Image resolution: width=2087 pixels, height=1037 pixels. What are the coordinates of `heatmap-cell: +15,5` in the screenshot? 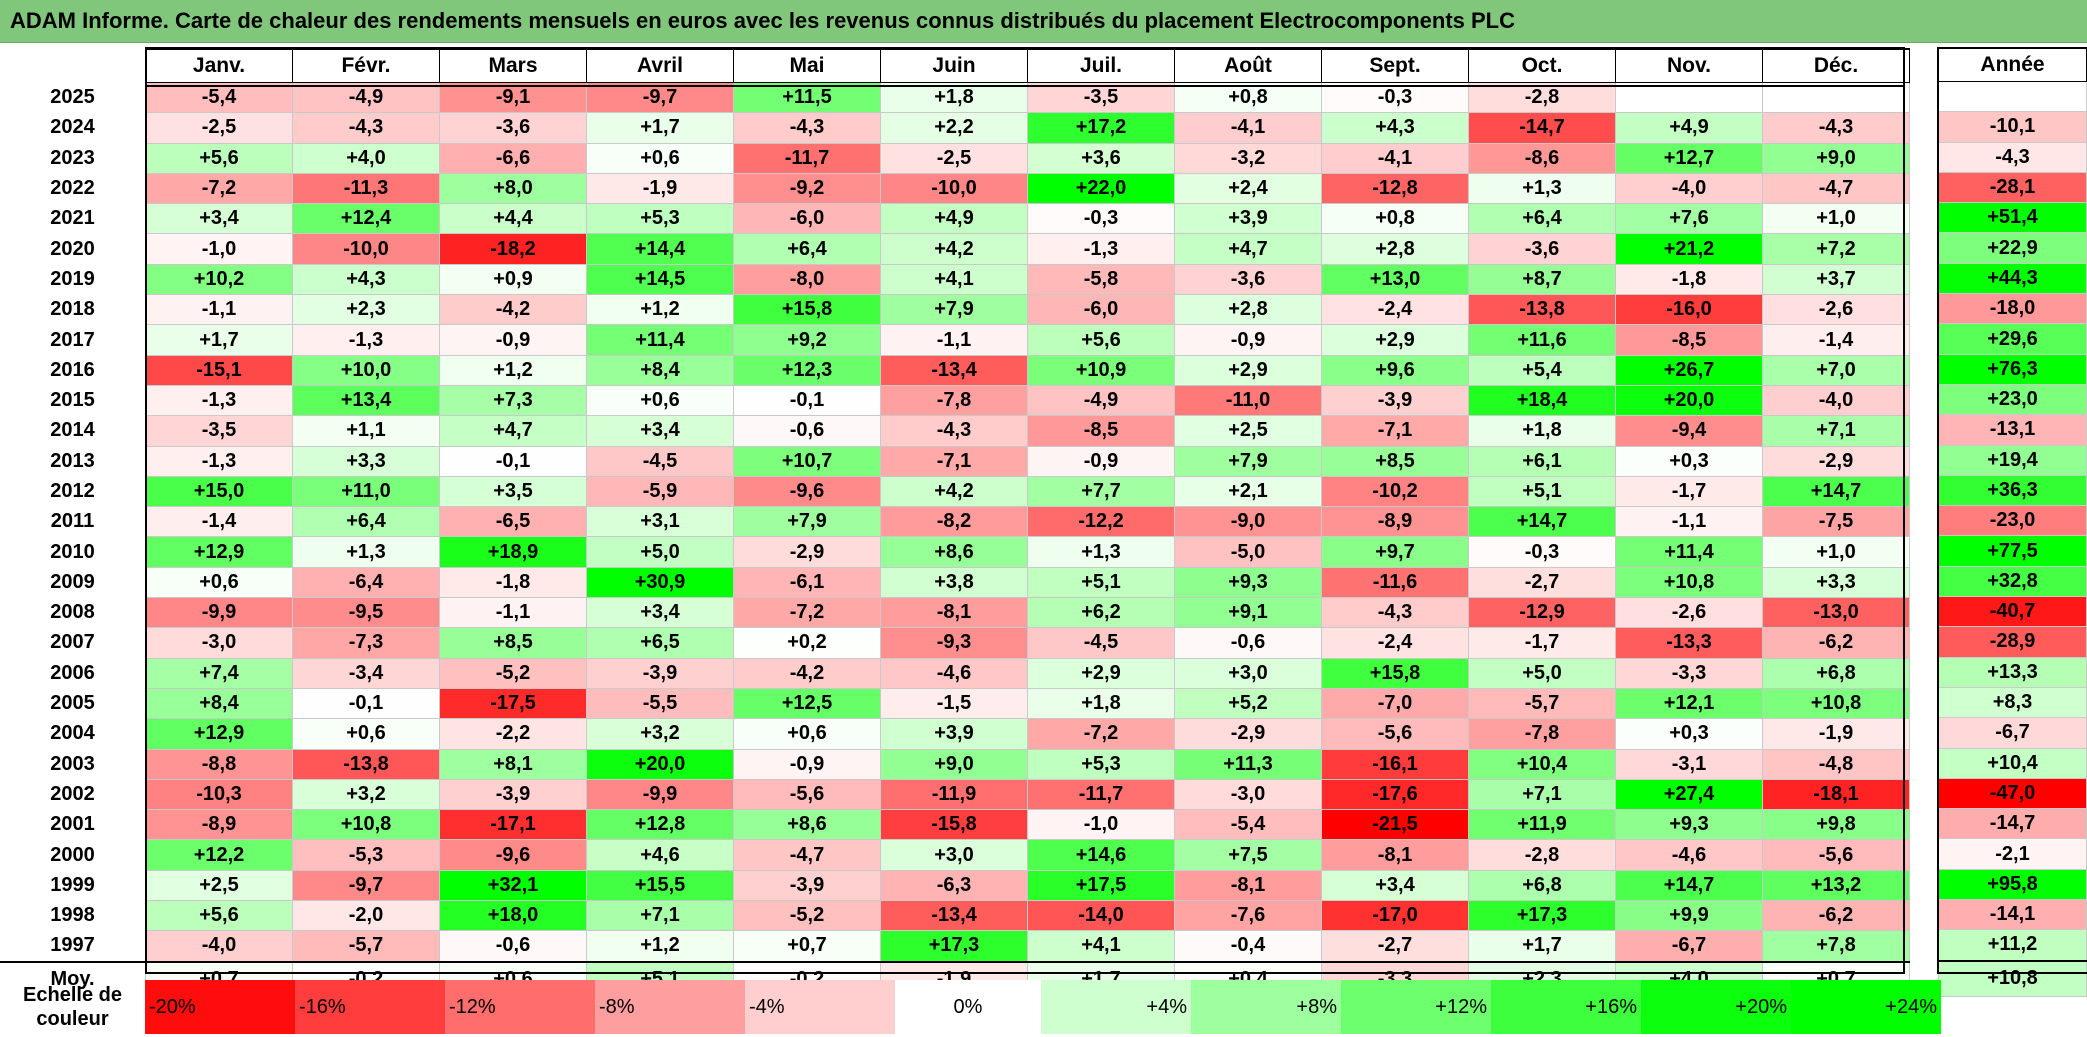 It's located at (660, 885).